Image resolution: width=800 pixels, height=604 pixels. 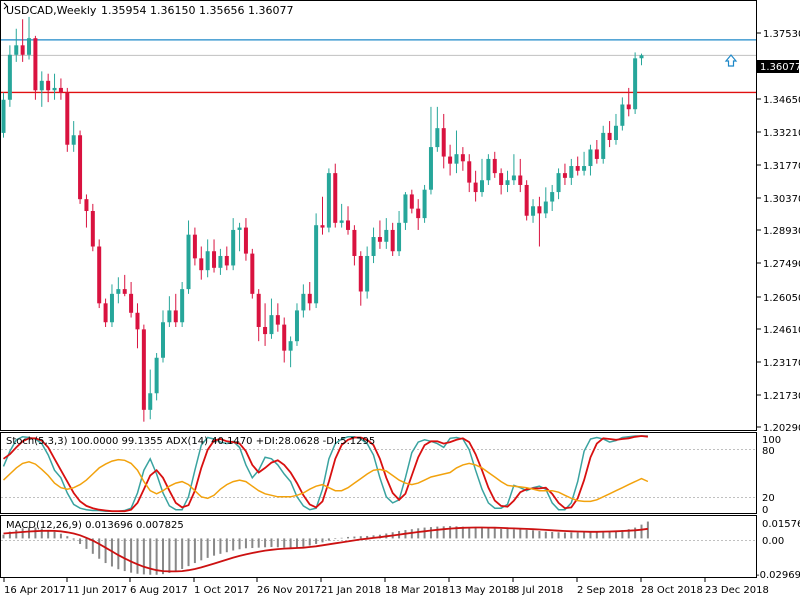 I want to click on macd-axis-label: 0.00, so click(x=773, y=541).